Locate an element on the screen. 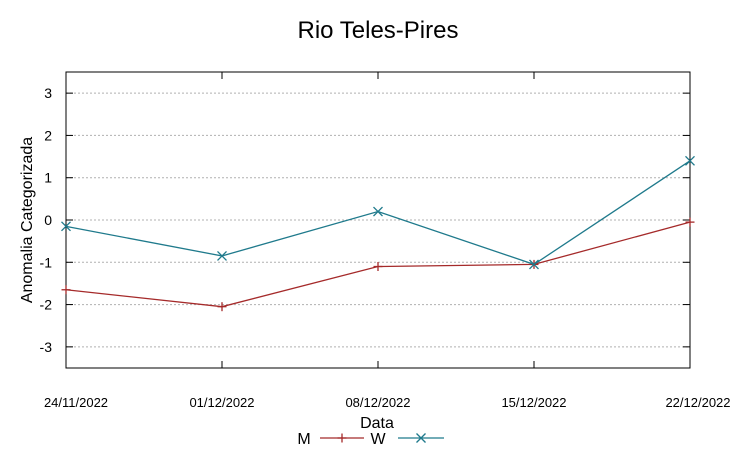 The height and width of the screenshot is (463, 753). legend-marker-w is located at coordinates (421, 438).